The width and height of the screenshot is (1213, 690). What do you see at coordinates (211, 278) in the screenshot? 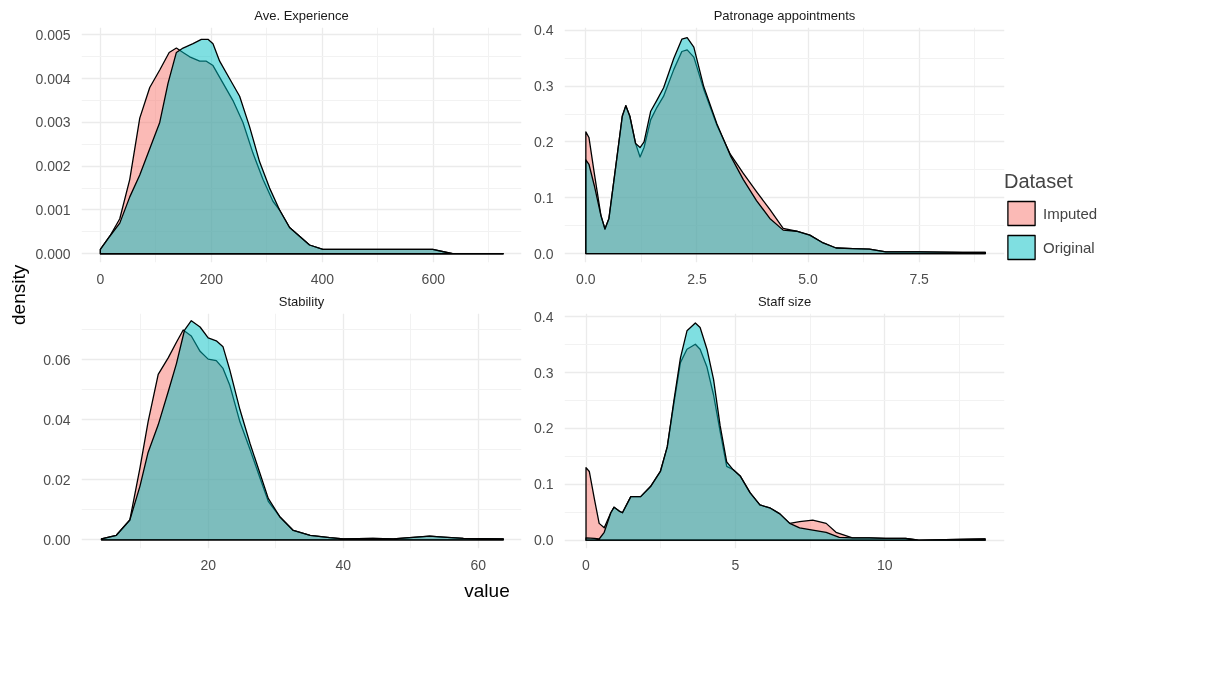
I see `x-tick-label: 200` at bounding box center [211, 278].